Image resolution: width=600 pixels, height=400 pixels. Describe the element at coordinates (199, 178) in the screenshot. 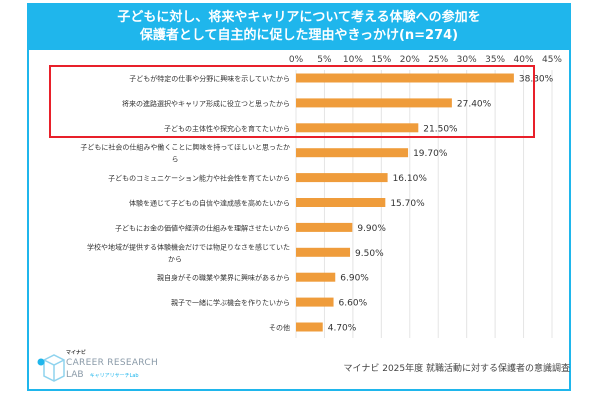

I see `category-label: 子どものコミュニケーション能力や社会性を育てたいから` at that location.